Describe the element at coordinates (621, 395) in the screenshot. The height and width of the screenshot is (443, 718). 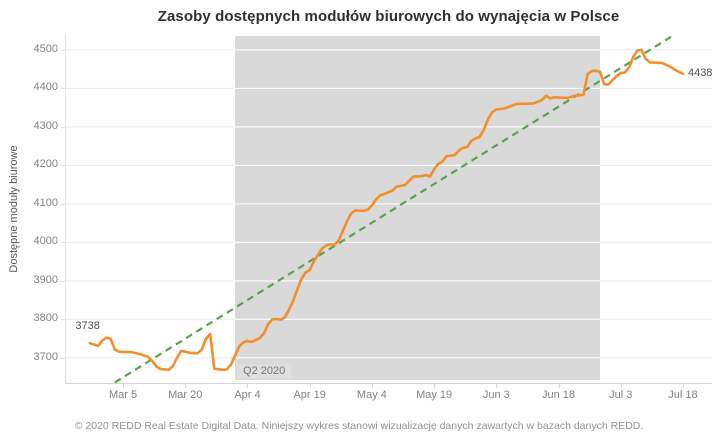
I see `x-tick-label: Jul 3` at that location.